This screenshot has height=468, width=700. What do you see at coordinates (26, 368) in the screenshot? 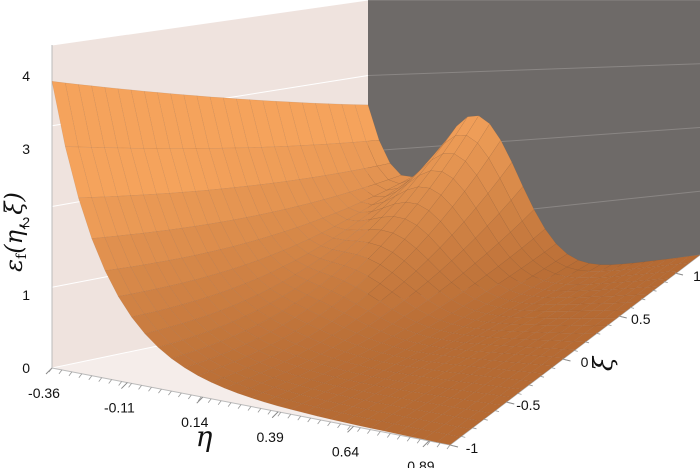
I see `z-tick-label: 0` at bounding box center [26, 368].